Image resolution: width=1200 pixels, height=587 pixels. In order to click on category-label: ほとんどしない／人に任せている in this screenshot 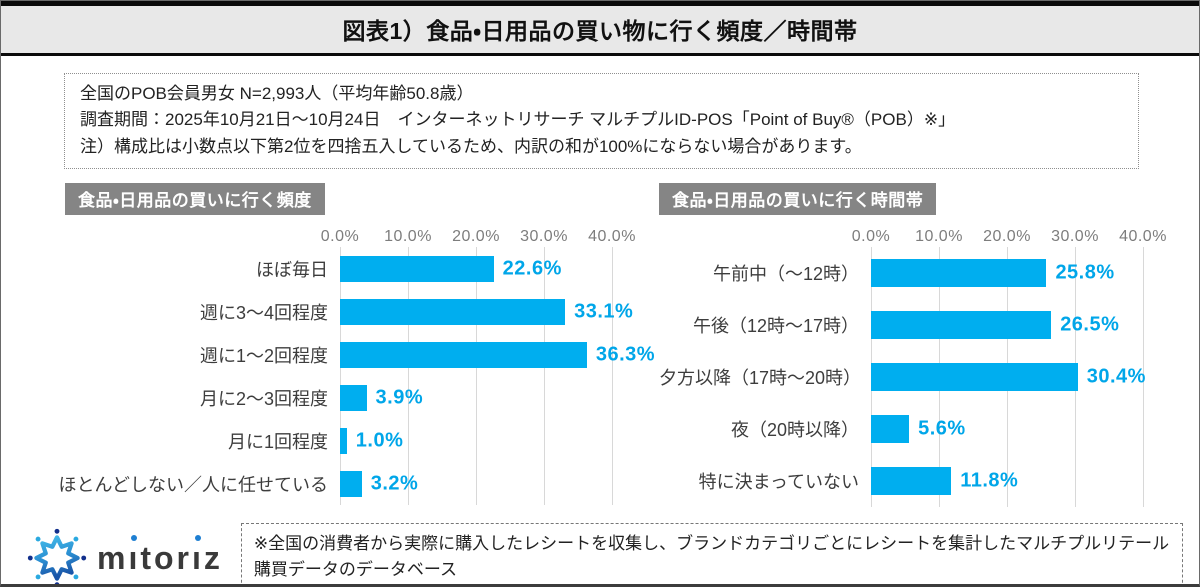, I will do `click(193, 484)`.